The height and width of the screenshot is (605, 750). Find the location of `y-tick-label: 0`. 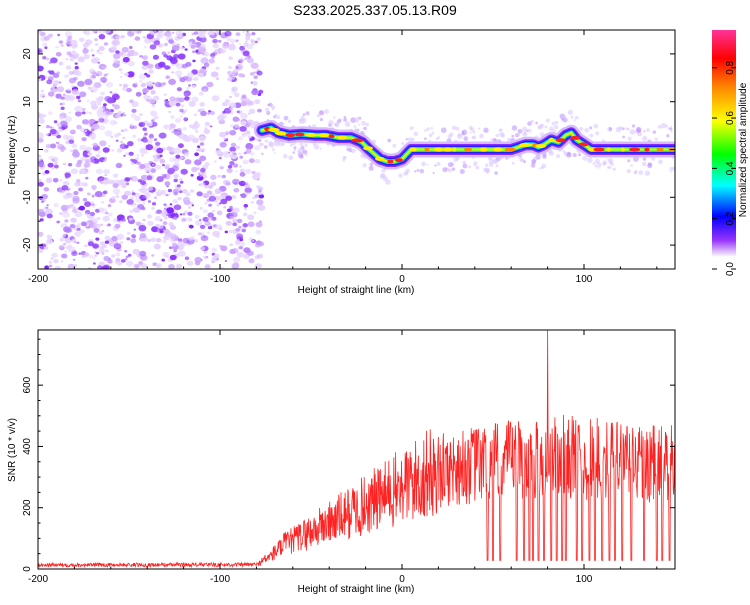

y-tick-label: 0 is located at coordinates (27, 149).